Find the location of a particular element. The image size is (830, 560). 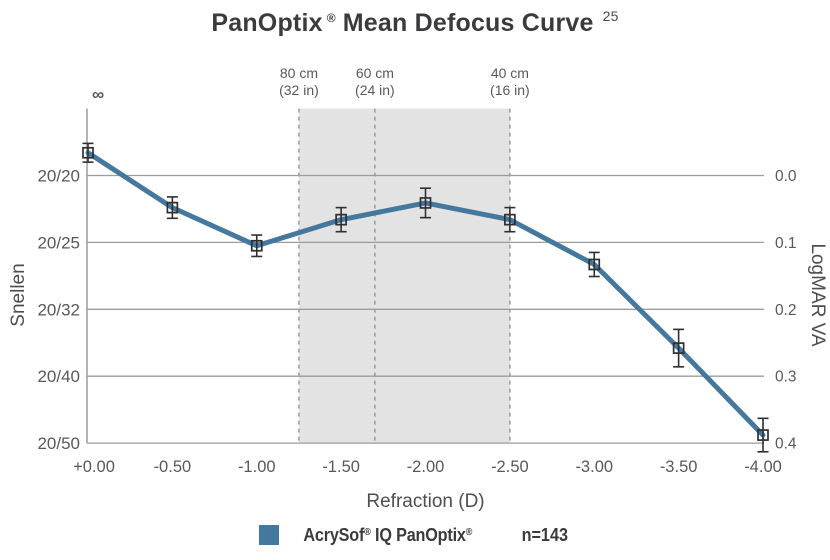

title-product-name: PanOptix is located at coordinates (267, 23).